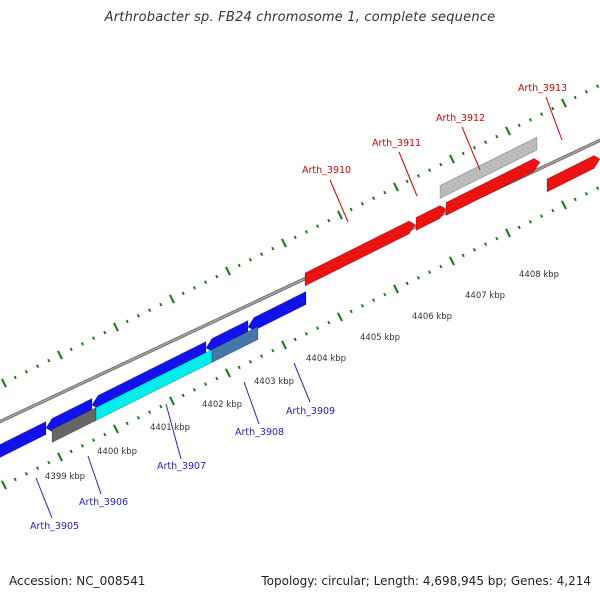 Image resolution: width=600 pixels, height=600 pixels. What do you see at coordinates (380, 338) in the screenshot?
I see `scale-label: 4405 kbp` at bounding box center [380, 338].